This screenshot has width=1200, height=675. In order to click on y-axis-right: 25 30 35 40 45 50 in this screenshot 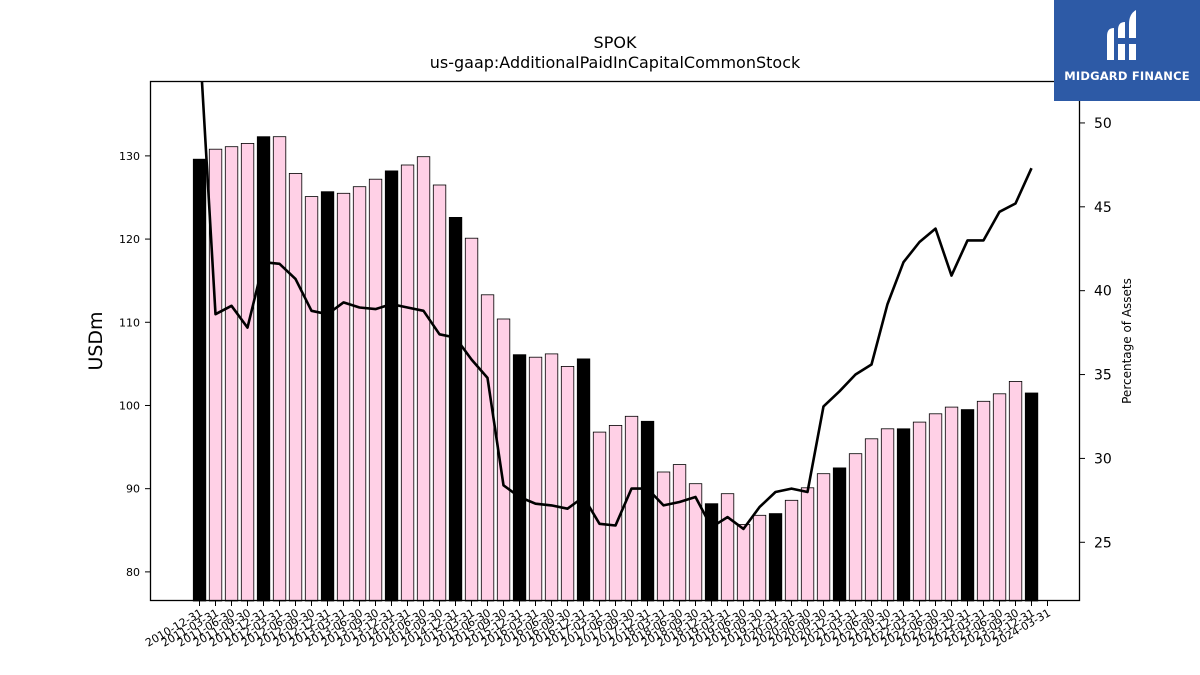, I will do `click(1096, 333)`.